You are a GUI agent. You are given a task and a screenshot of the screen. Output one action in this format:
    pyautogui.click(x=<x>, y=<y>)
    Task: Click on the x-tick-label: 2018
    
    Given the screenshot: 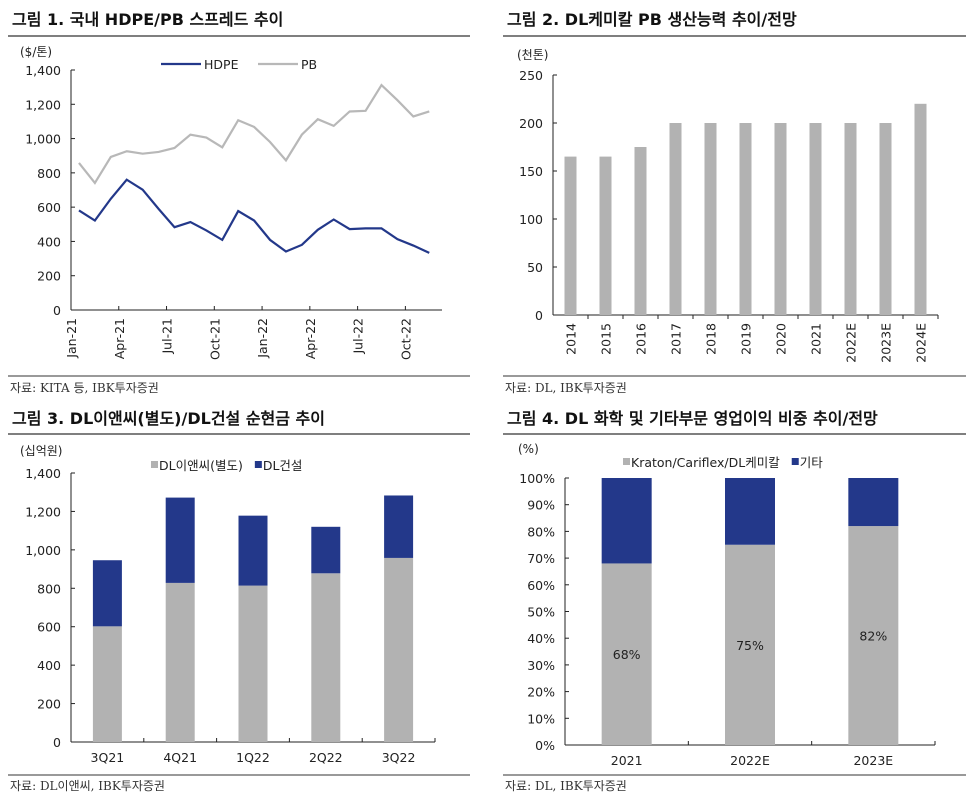 What is the action you would take?
    pyautogui.click(x=711, y=339)
    